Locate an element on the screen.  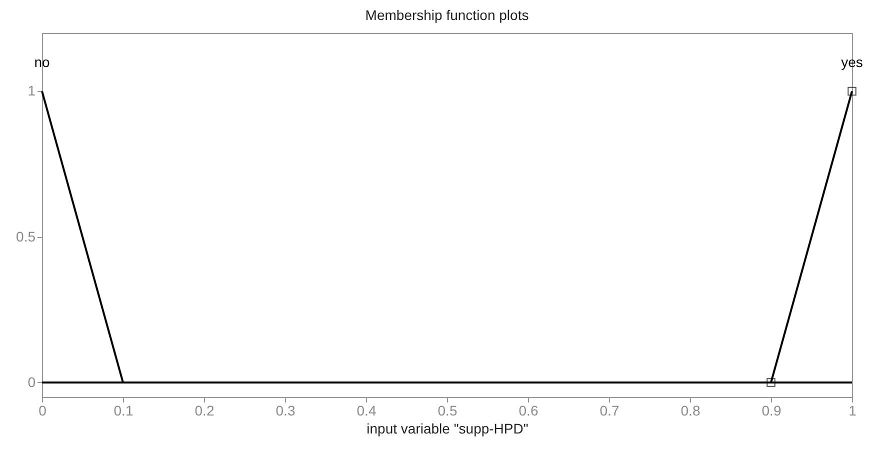
y-tick-label: 0.5 is located at coordinates (26, 236).